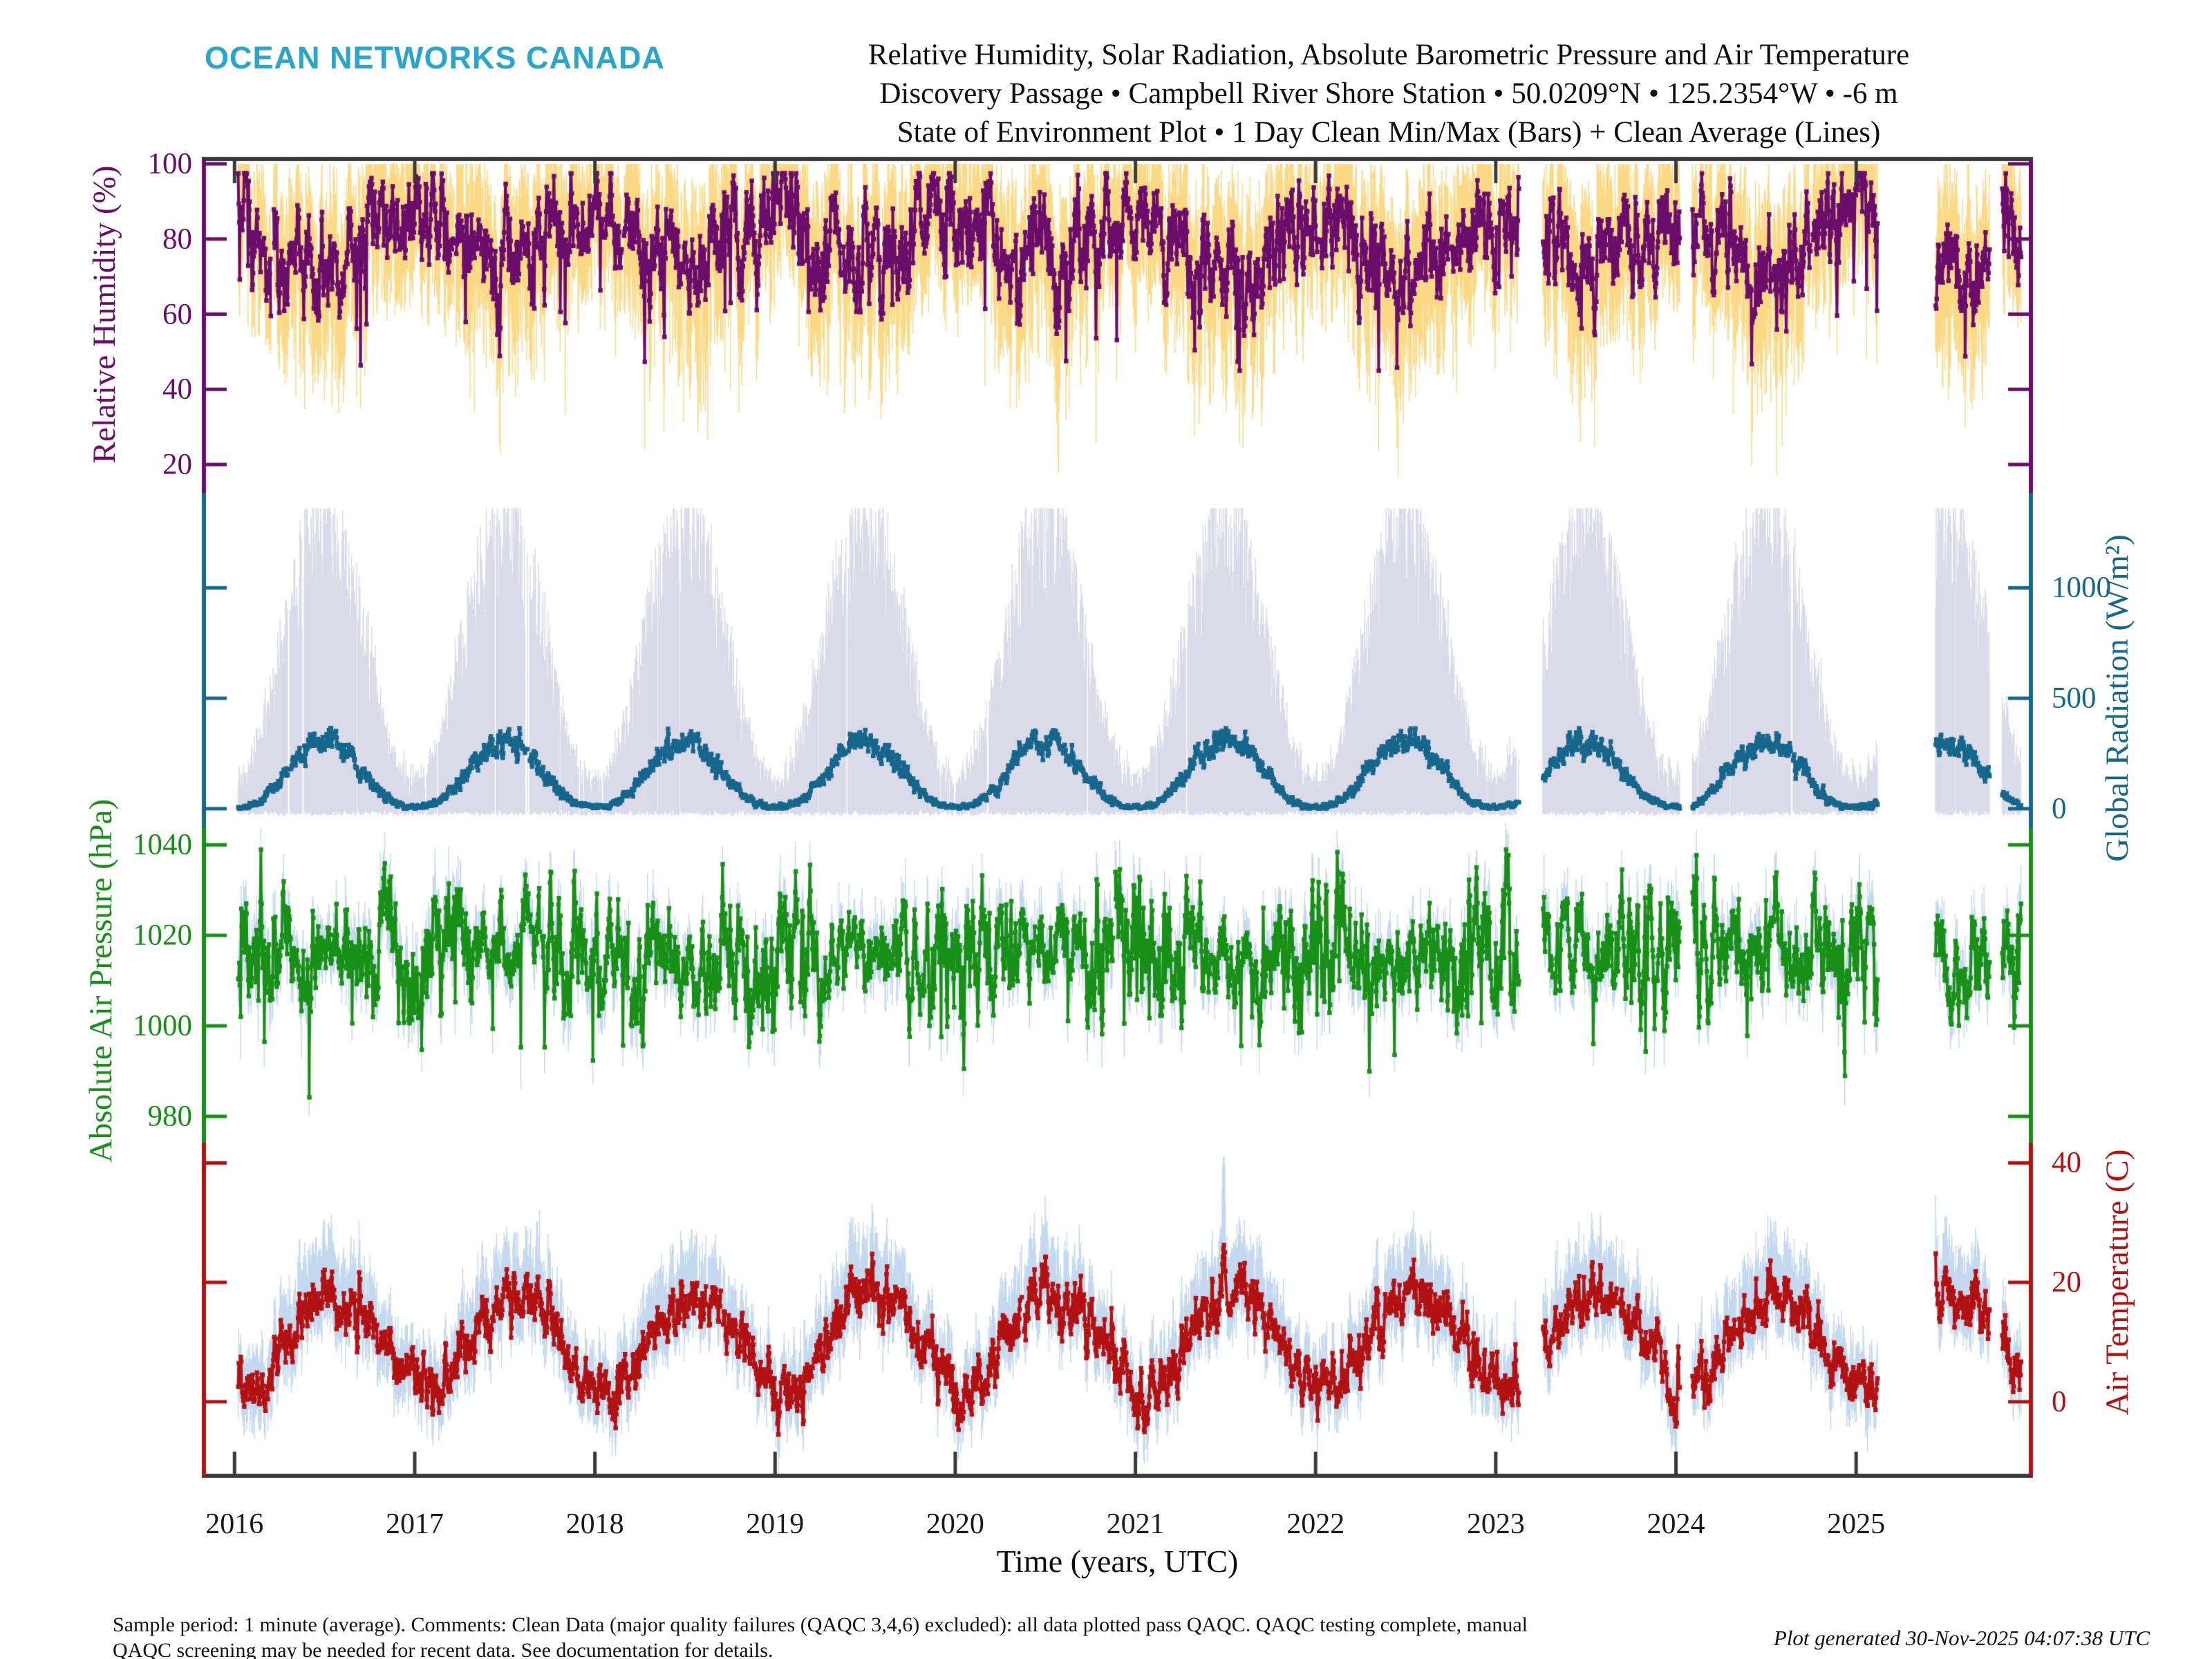 The height and width of the screenshot is (1659, 2212). What do you see at coordinates (775, 1524) in the screenshot?
I see `x-tick-label-year: 2019` at bounding box center [775, 1524].